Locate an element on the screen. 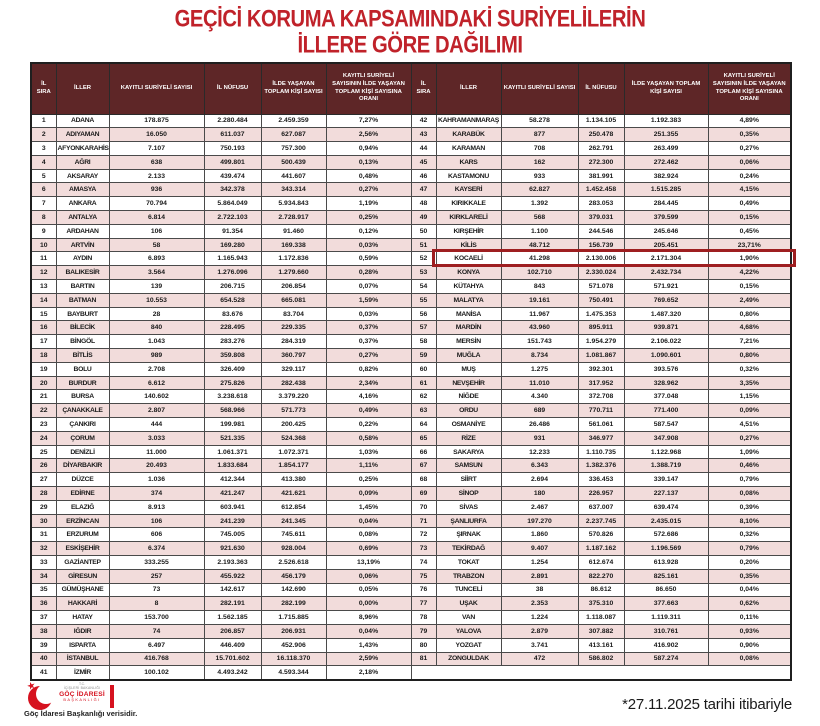 The height and width of the screenshot is (726, 820). cell-value: 0,28% is located at coordinates (368, 273).